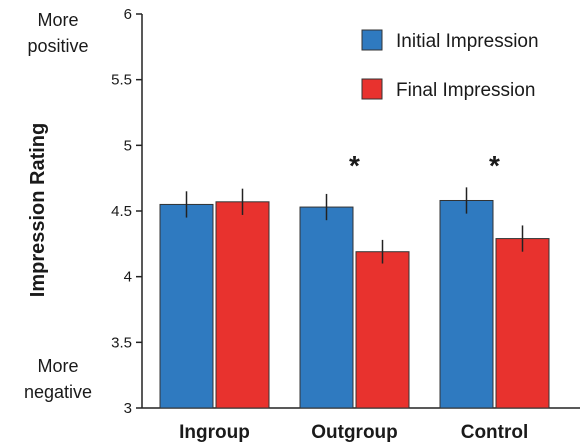  Describe the element at coordinates (57, 46) in the screenshot. I see `annotation-more-positive-line2: positive` at that location.